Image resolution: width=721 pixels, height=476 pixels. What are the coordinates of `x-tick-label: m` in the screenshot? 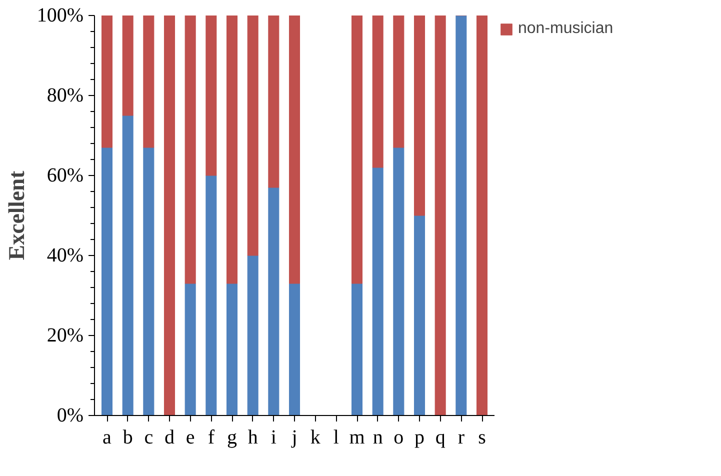 It's located at (357, 437).